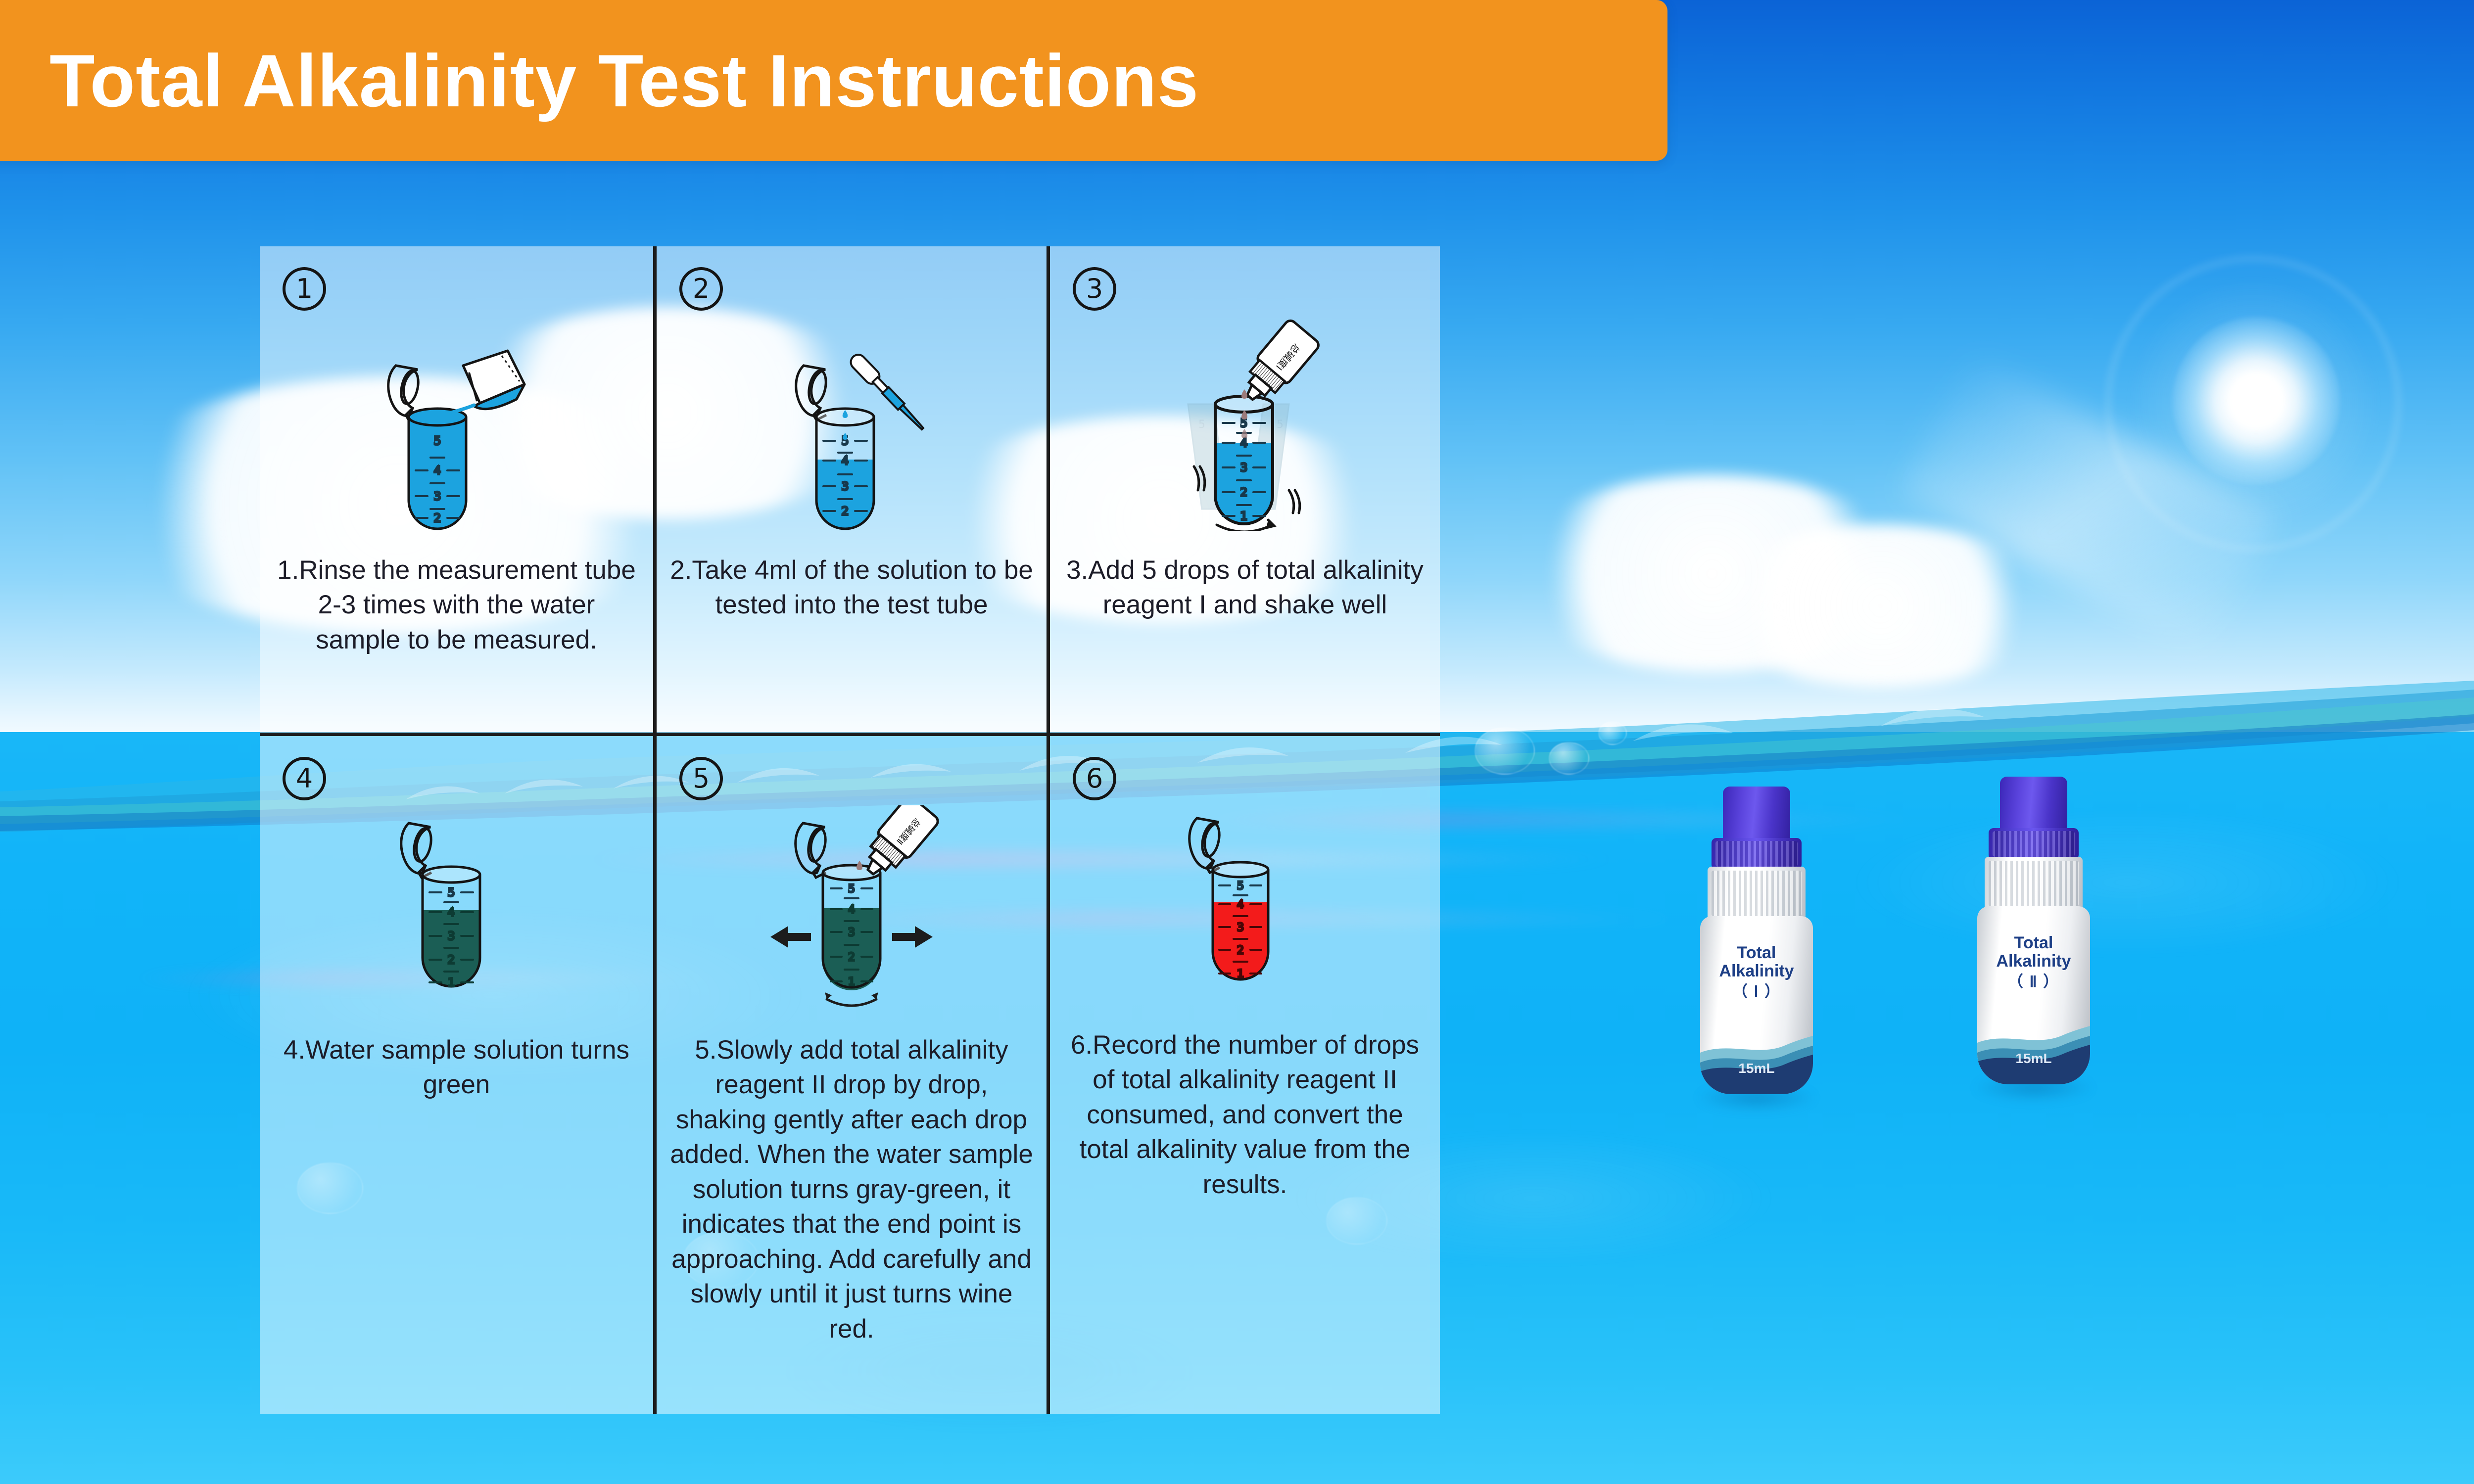 The width and height of the screenshot is (2474, 1484). Describe the element at coordinates (1229, 899) in the screenshot. I see `red-tube-icon: 5 4 3 2 1` at that location.